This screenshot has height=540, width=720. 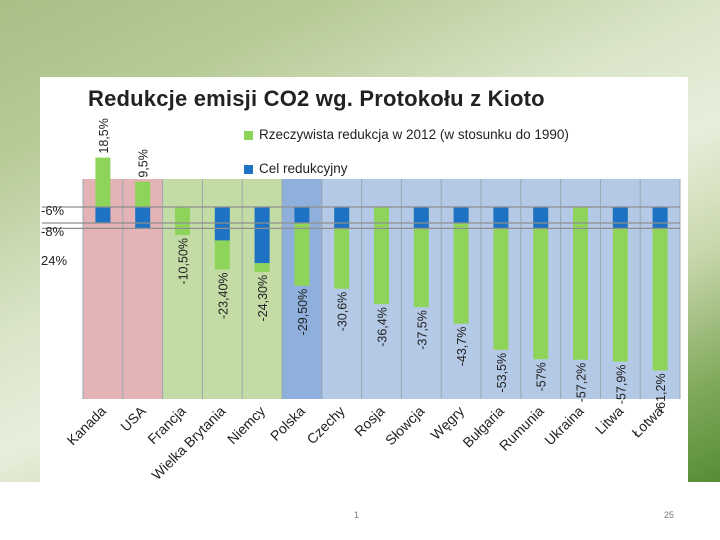 I want to click on value-label-12: -57,2%, so click(x=582, y=383).